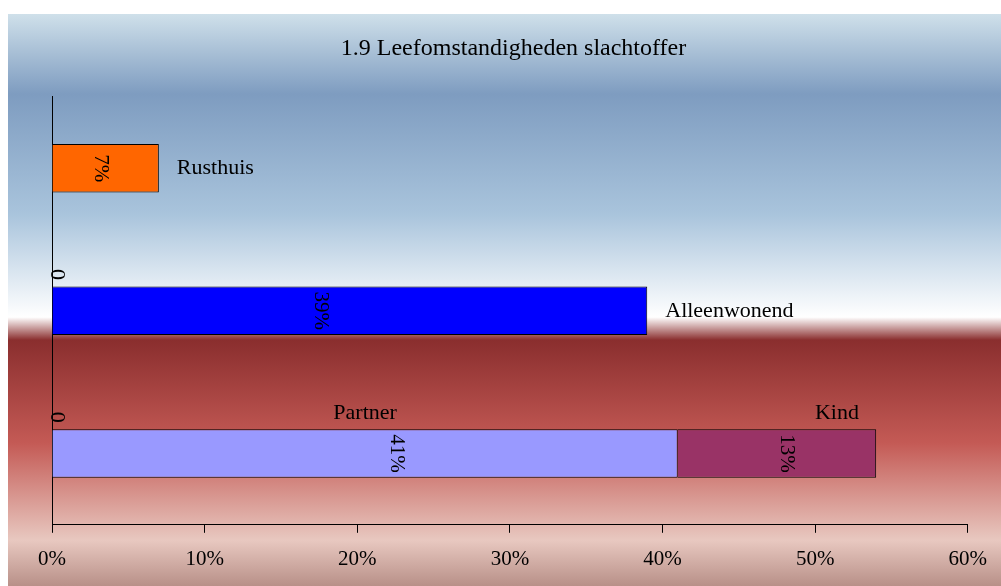 The image size is (1001, 586). Describe the element at coordinates (967, 557) in the screenshot. I see `x-tick-label: 60%` at that location.